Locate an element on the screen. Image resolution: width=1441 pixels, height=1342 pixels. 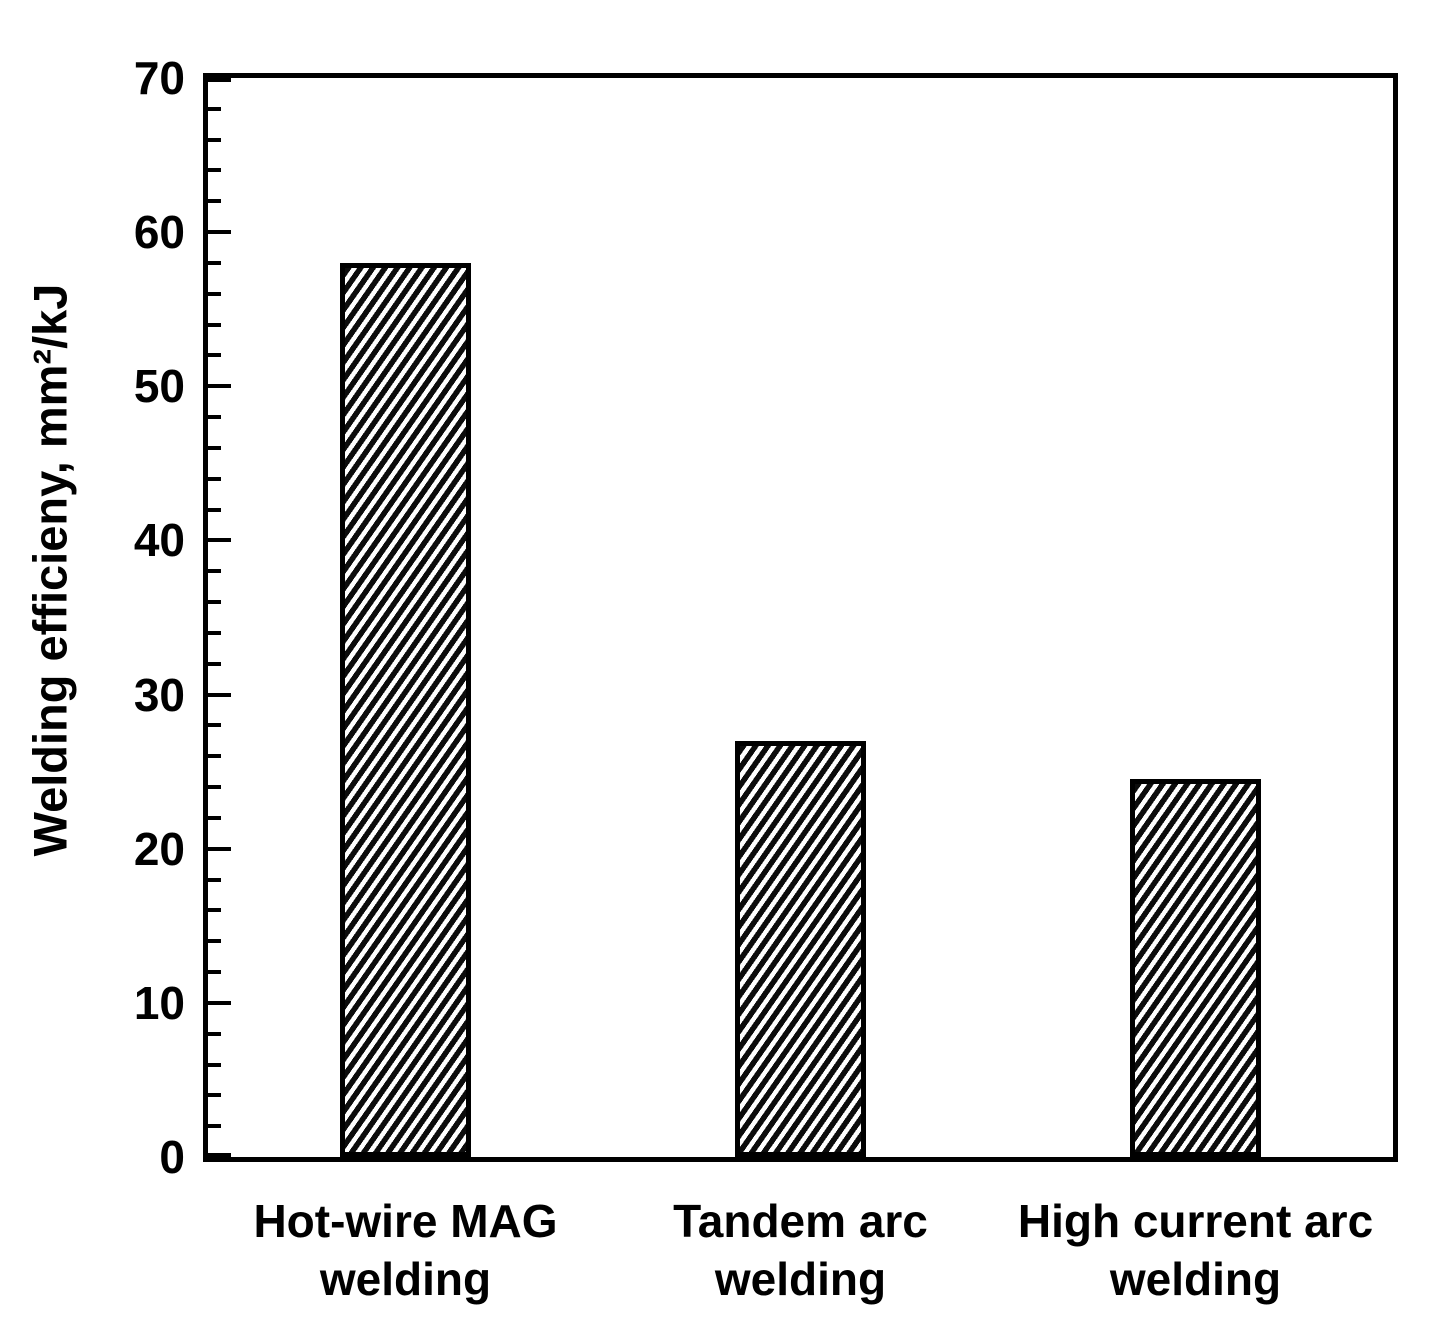
y-tick-label: 40 is located at coordinates (159, 540).